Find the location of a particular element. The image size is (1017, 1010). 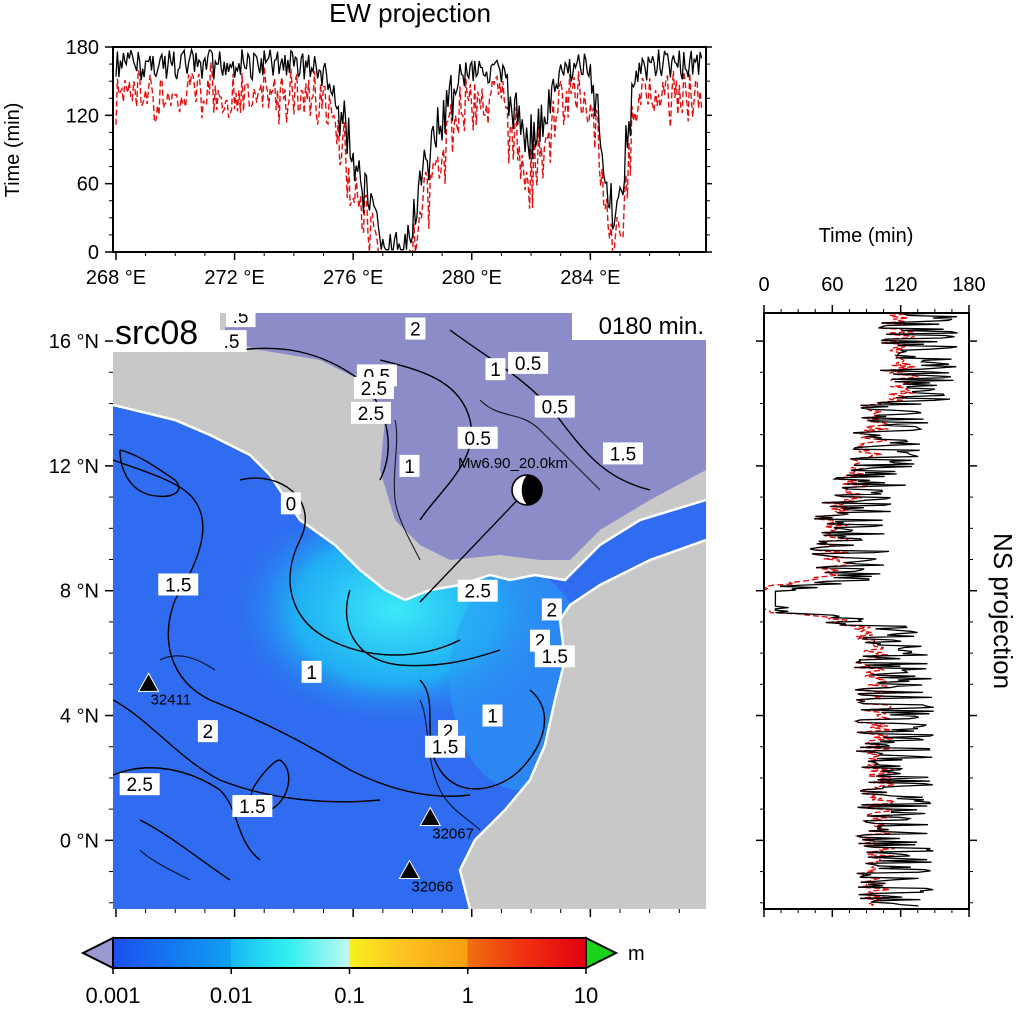

beachball-compression-quadrant is located at coordinates (531, 490).